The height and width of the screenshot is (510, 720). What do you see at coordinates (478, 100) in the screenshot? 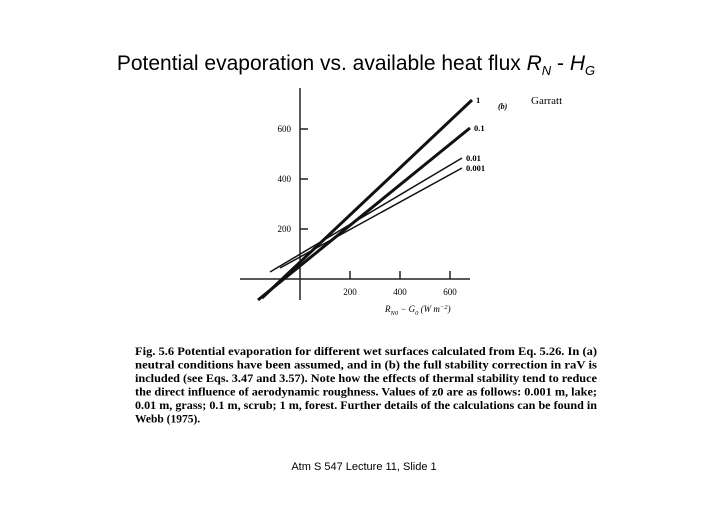
I see `series-label: 1` at bounding box center [478, 100].